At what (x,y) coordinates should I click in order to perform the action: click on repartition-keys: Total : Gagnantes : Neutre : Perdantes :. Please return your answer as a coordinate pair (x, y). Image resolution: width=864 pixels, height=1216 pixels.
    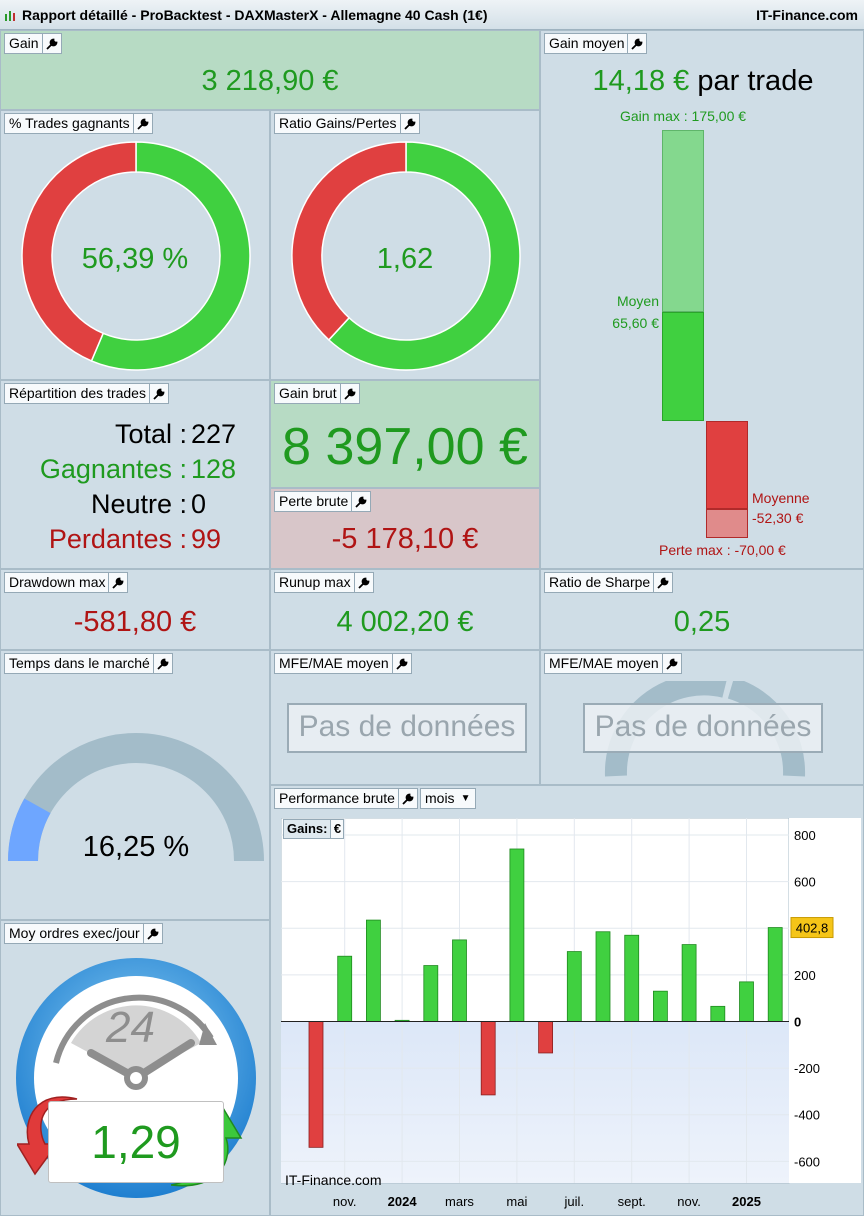
    Looking at the image, I should click on (94, 487).